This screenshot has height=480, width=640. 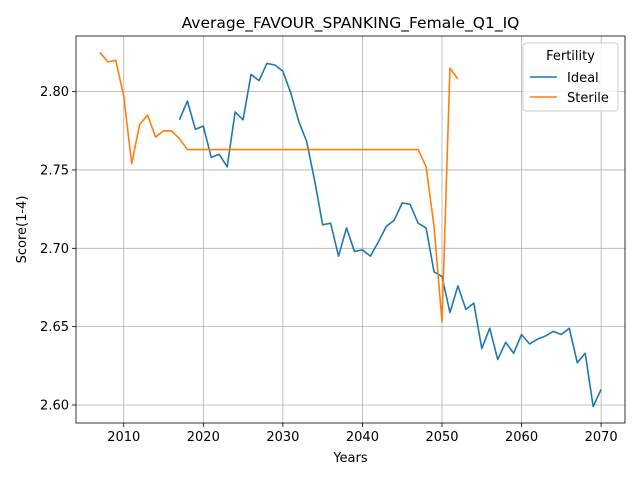 I want to click on x-tick-label: 2010, so click(x=123, y=437).